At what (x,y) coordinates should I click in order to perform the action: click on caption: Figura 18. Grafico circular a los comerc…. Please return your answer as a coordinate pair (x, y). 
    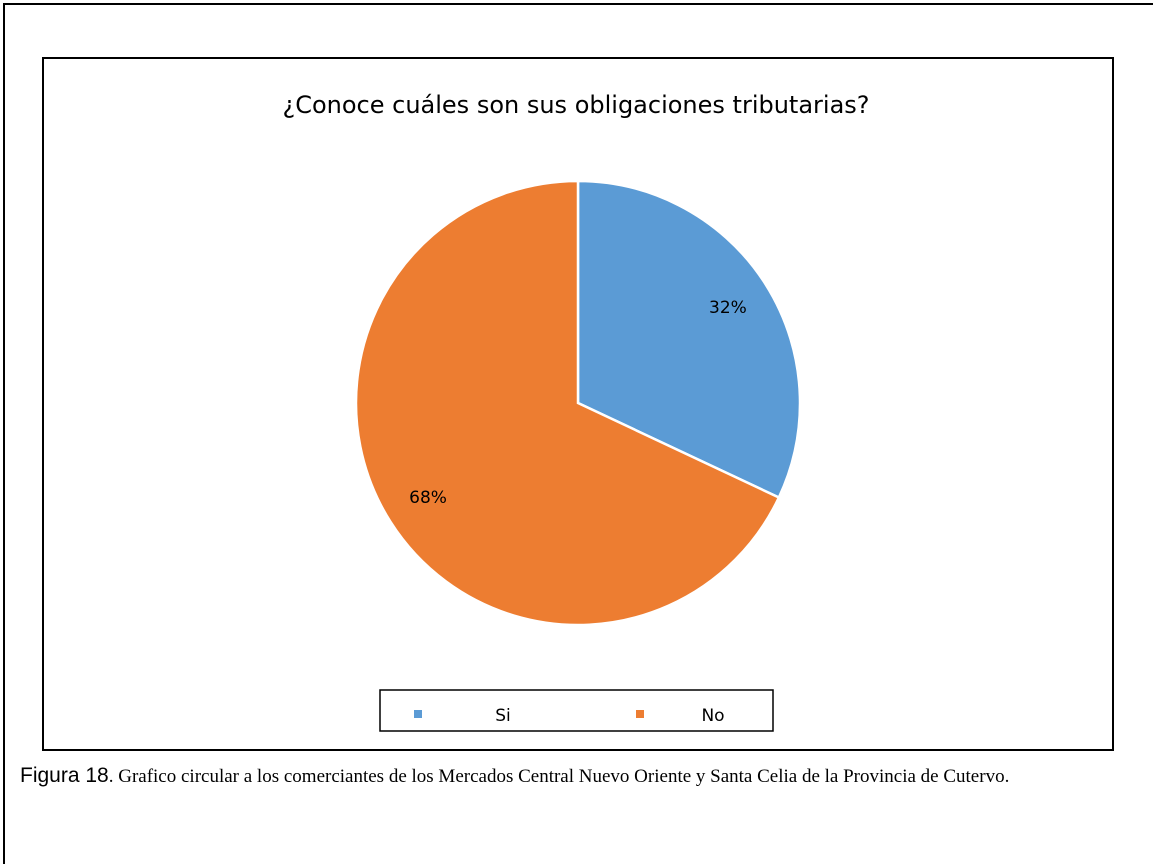
    Looking at the image, I should click on (571, 776).